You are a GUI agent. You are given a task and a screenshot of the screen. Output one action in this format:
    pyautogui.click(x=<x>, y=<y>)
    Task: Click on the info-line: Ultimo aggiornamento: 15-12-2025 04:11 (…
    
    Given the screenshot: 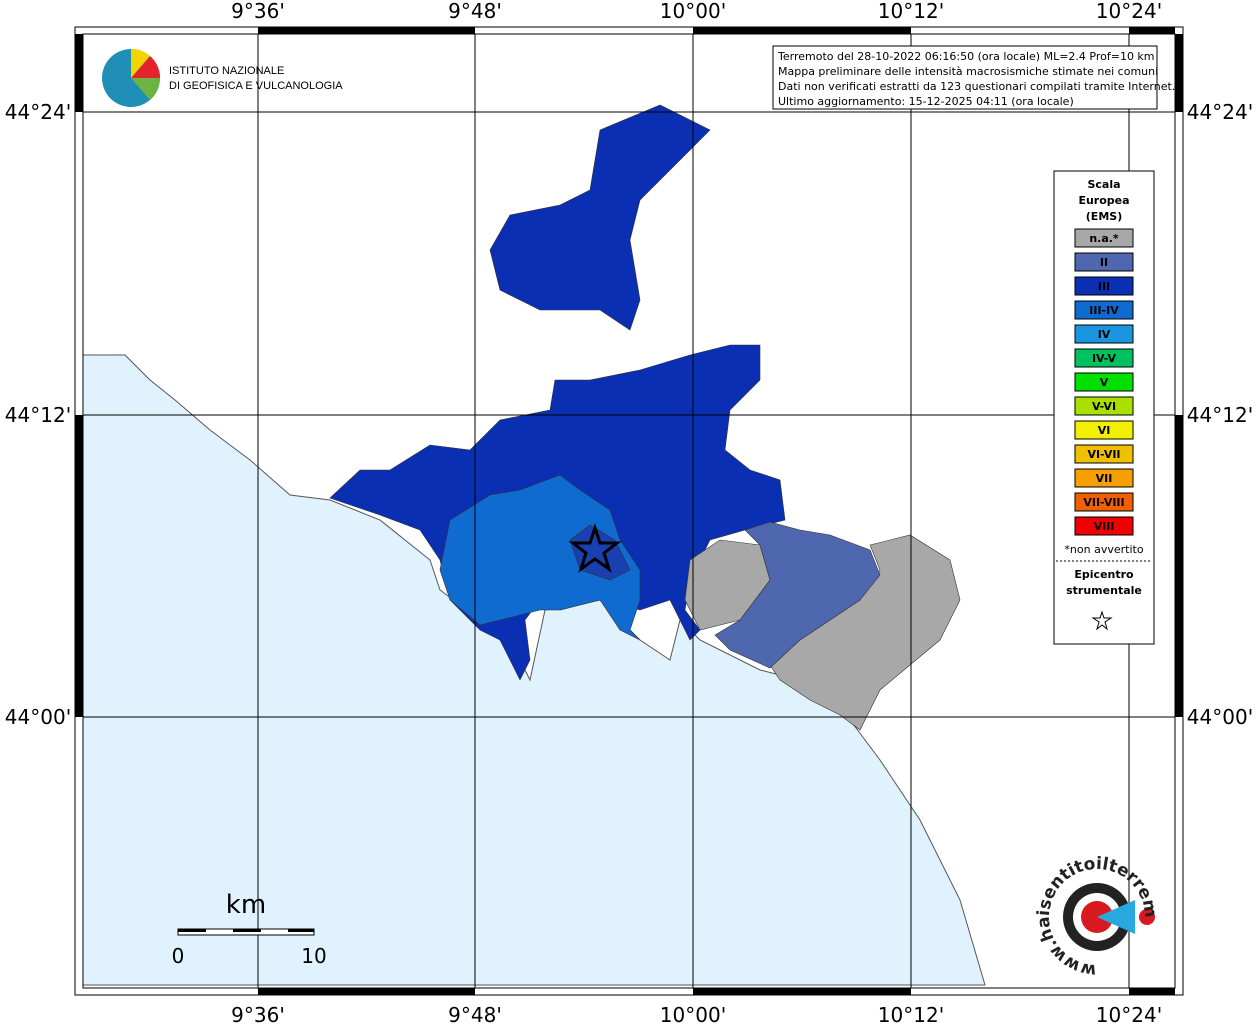 What is the action you would take?
    pyautogui.click(x=926, y=101)
    